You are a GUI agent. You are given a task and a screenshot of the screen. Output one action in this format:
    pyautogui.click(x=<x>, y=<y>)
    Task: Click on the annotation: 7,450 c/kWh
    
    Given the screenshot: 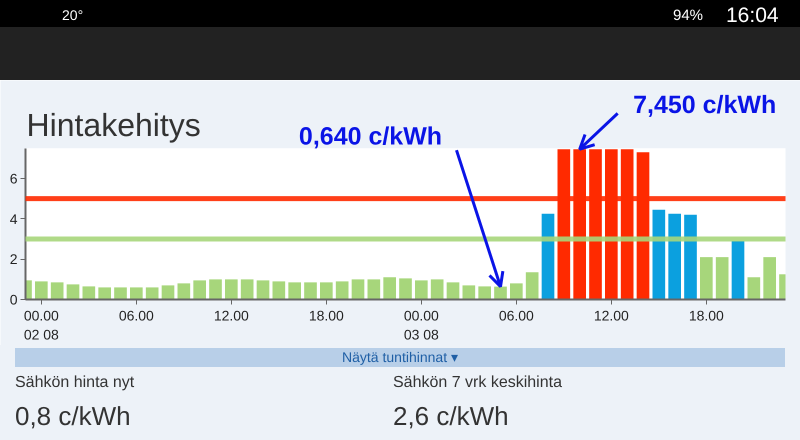 What is the action you would take?
    pyautogui.click(x=704, y=105)
    